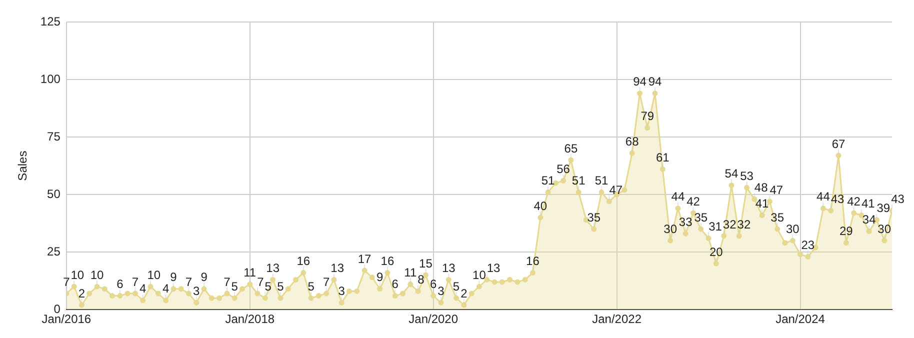 The height and width of the screenshot is (338, 914). Describe the element at coordinates (869, 219) in the screenshot. I see `data-label: 34` at that location.